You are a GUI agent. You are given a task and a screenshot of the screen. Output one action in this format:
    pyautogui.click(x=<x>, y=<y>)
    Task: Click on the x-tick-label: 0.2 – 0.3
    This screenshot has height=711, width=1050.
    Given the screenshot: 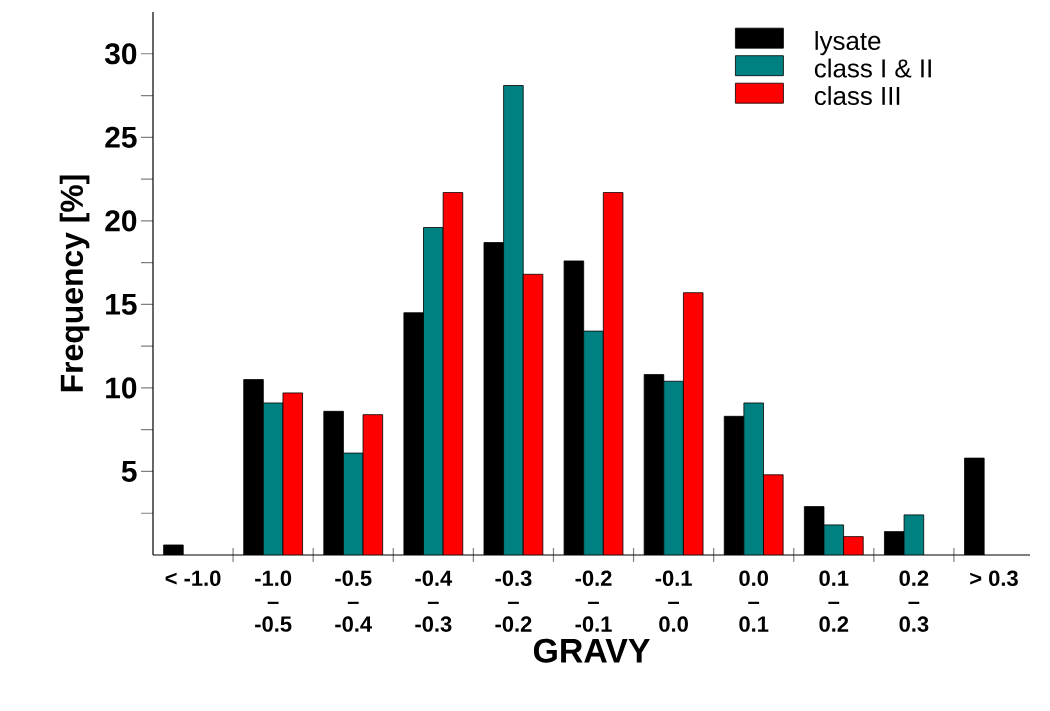 What is the action you would take?
    pyautogui.click(x=914, y=601)
    